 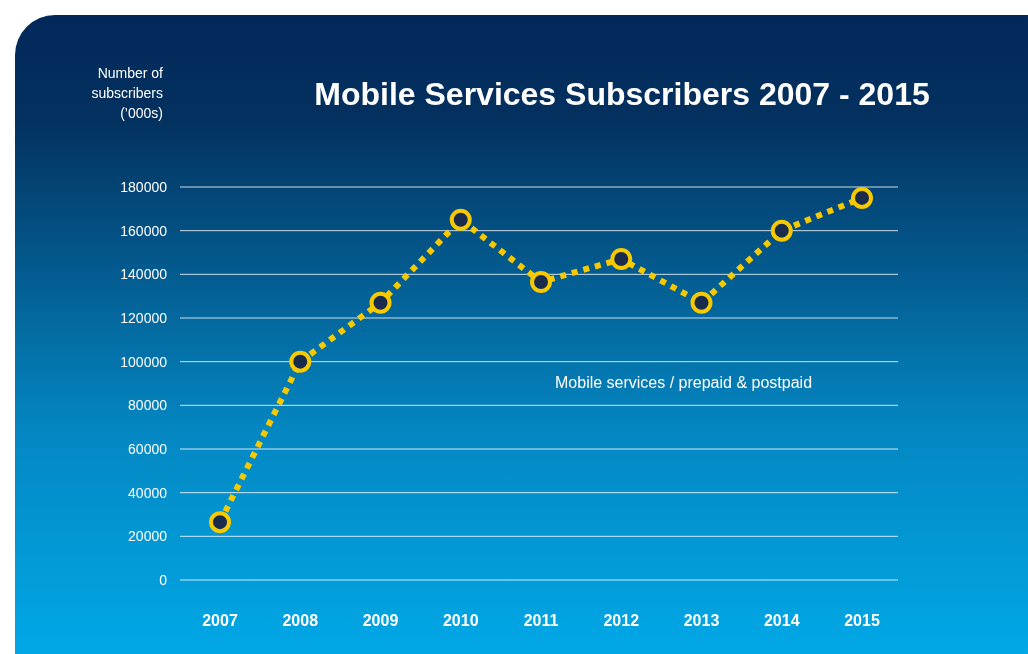 I want to click on y-tick-label: 180000, so click(x=144, y=186).